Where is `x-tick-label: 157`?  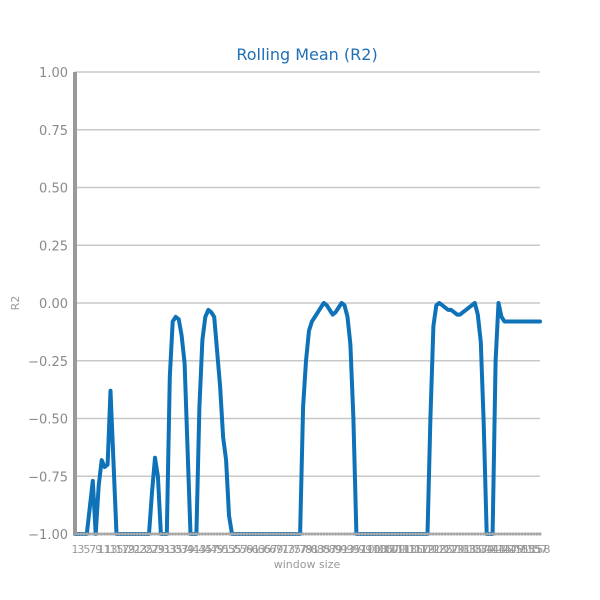
x-tick-label: 157 is located at coordinates (537, 549).